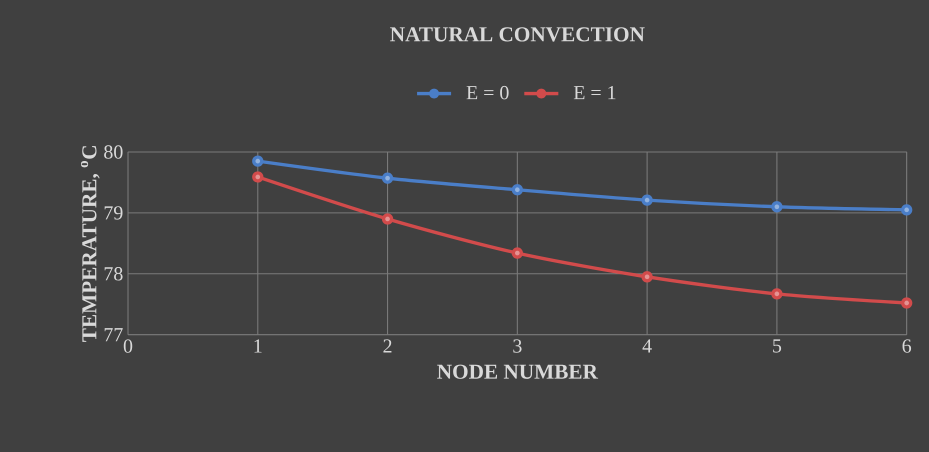 This screenshot has width=929, height=452. Describe the element at coordinates (387, 346) in the screenshot. I see `x-tick-label: 2` at that location.